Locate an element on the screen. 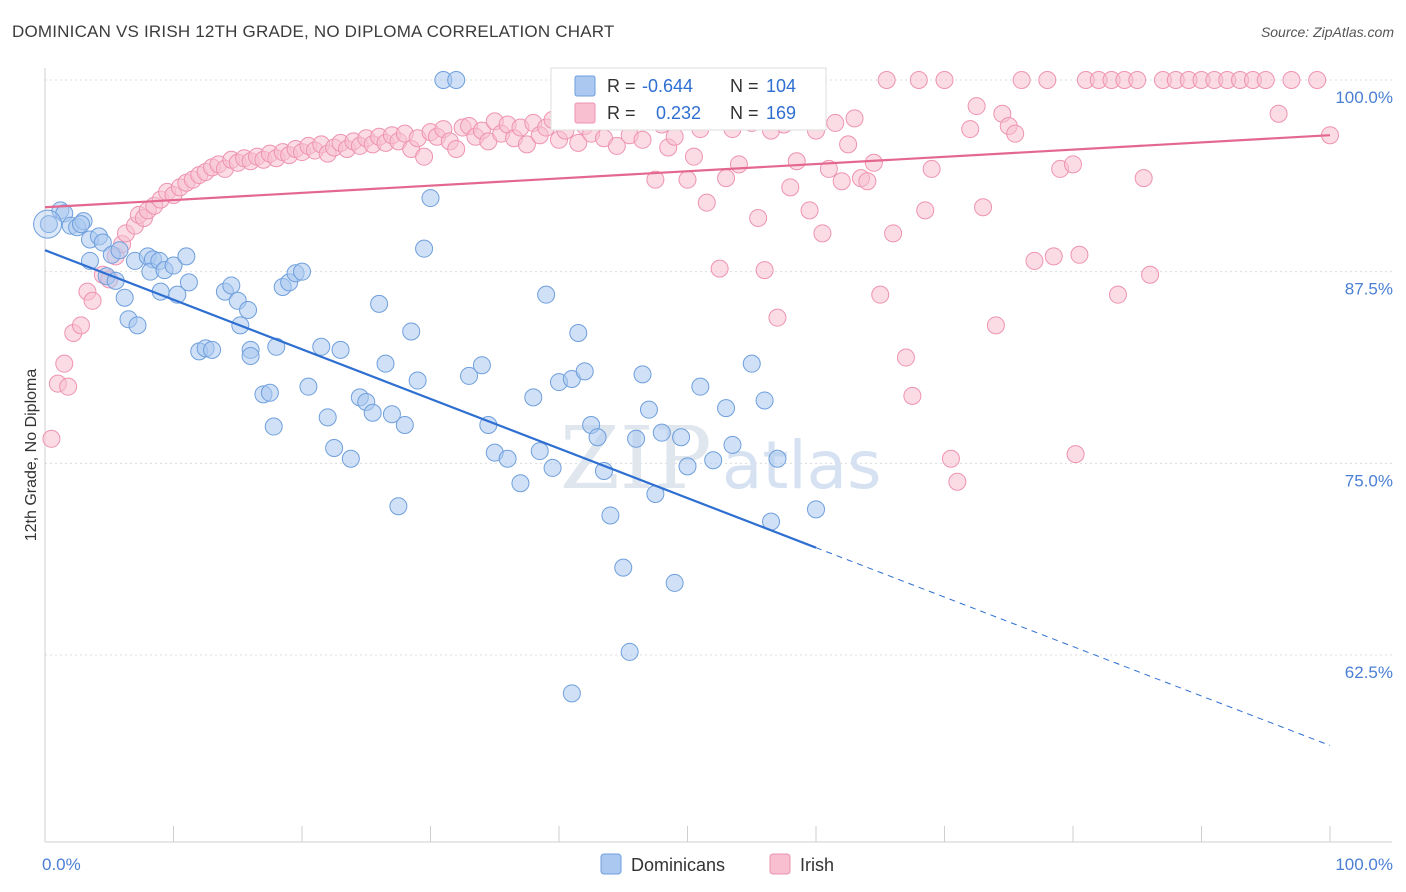  y-tick-label-0: 100.0% is located at coordinates (1364, 97).